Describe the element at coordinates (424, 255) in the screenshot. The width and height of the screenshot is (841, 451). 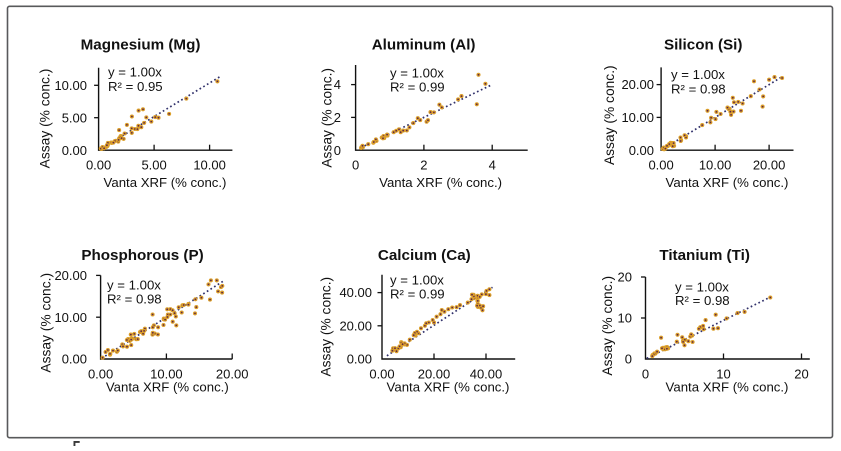
I see `svg-text: Calcium (Ca)` at that location.